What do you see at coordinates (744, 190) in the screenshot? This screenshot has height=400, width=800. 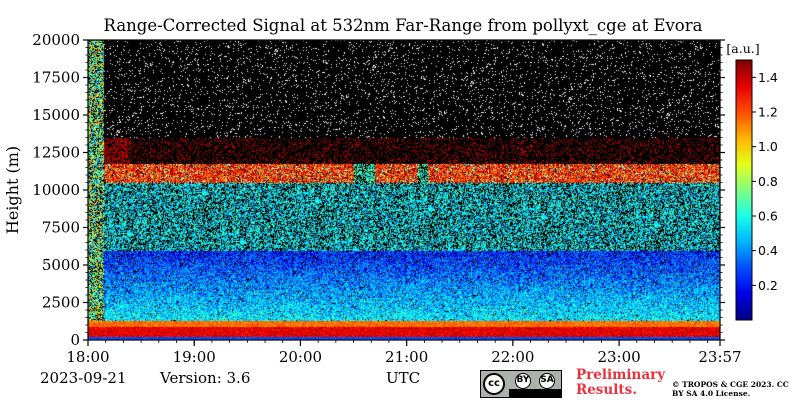 I see `colorbar-gradient` at bounding box center [744, 190].